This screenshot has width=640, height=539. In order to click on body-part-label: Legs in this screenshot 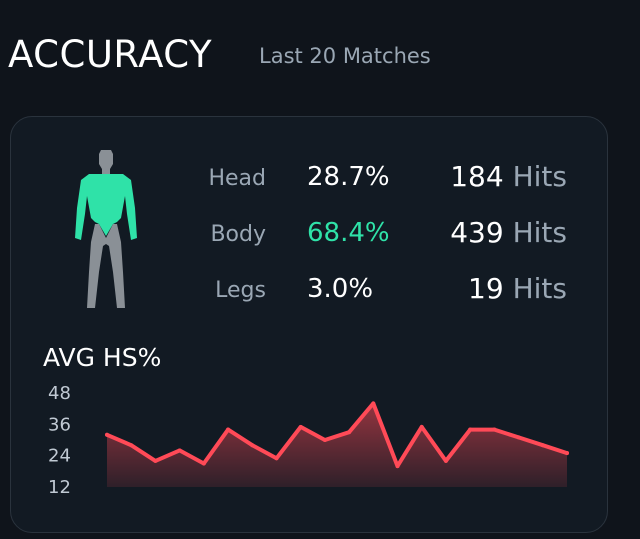, I will do `click(240, 290)`.